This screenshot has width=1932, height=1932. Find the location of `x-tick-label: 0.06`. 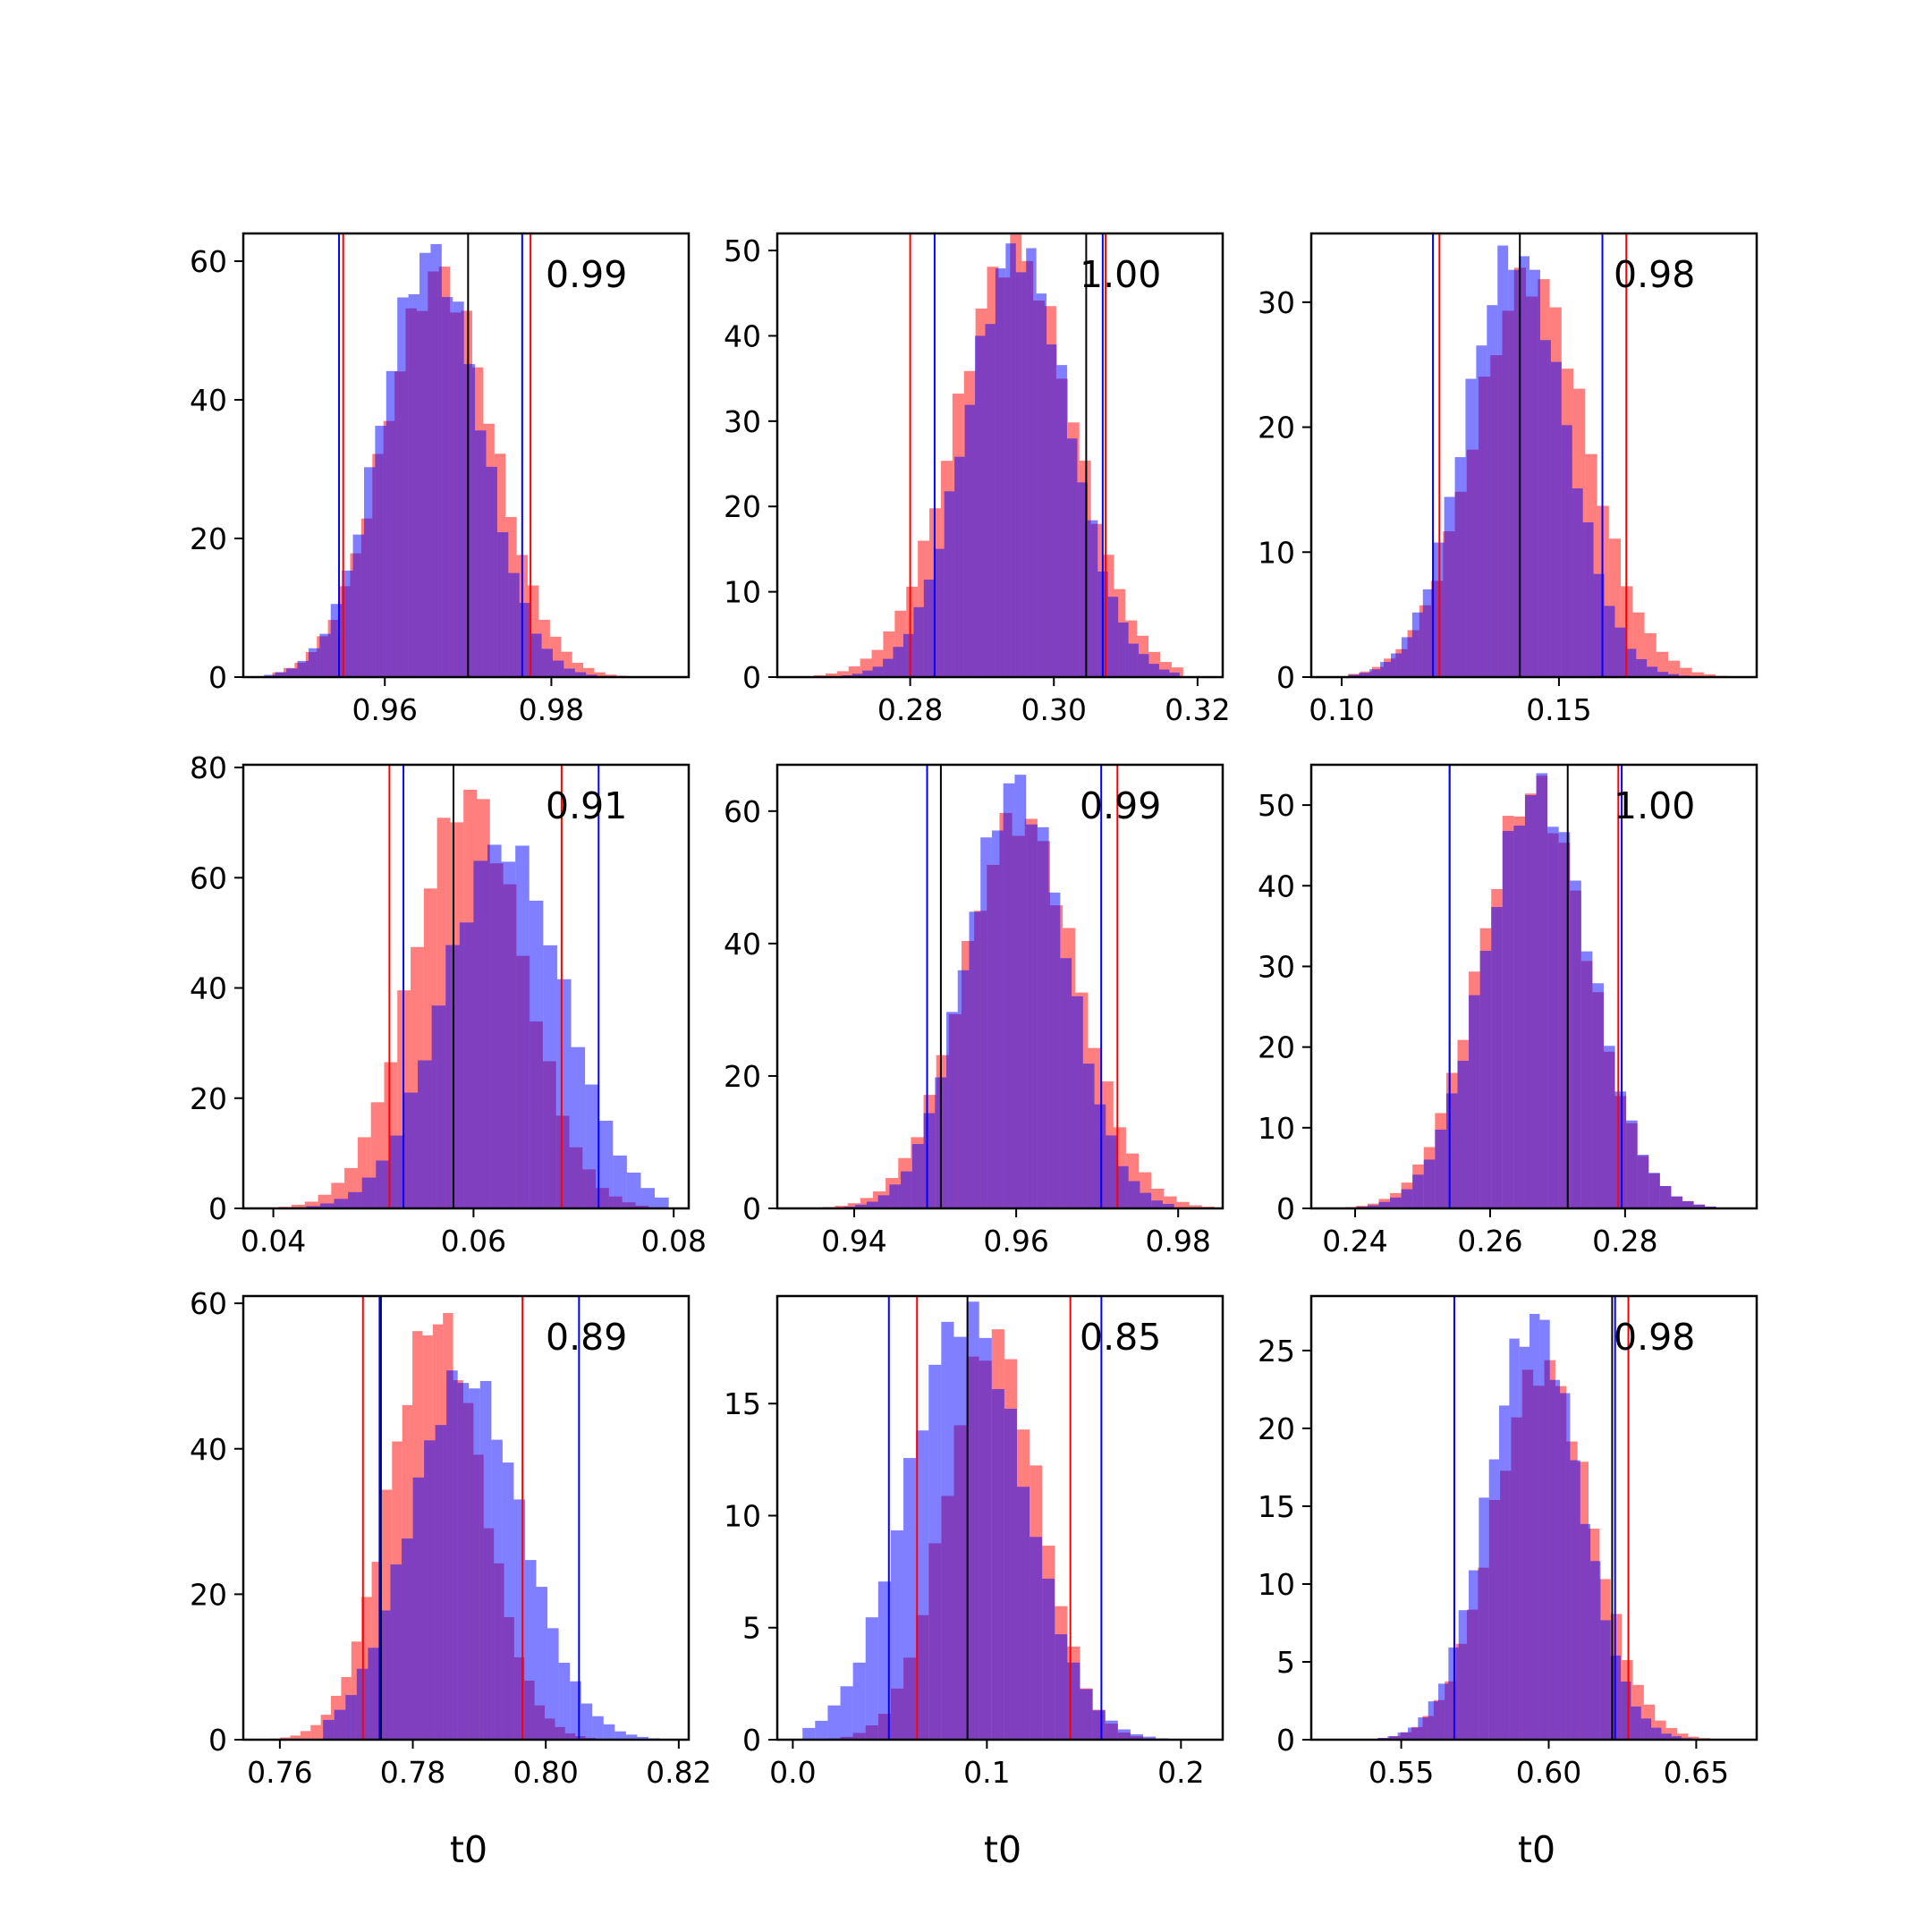

x-tick-label: 0.06 is located at coordinates (473, 1241).